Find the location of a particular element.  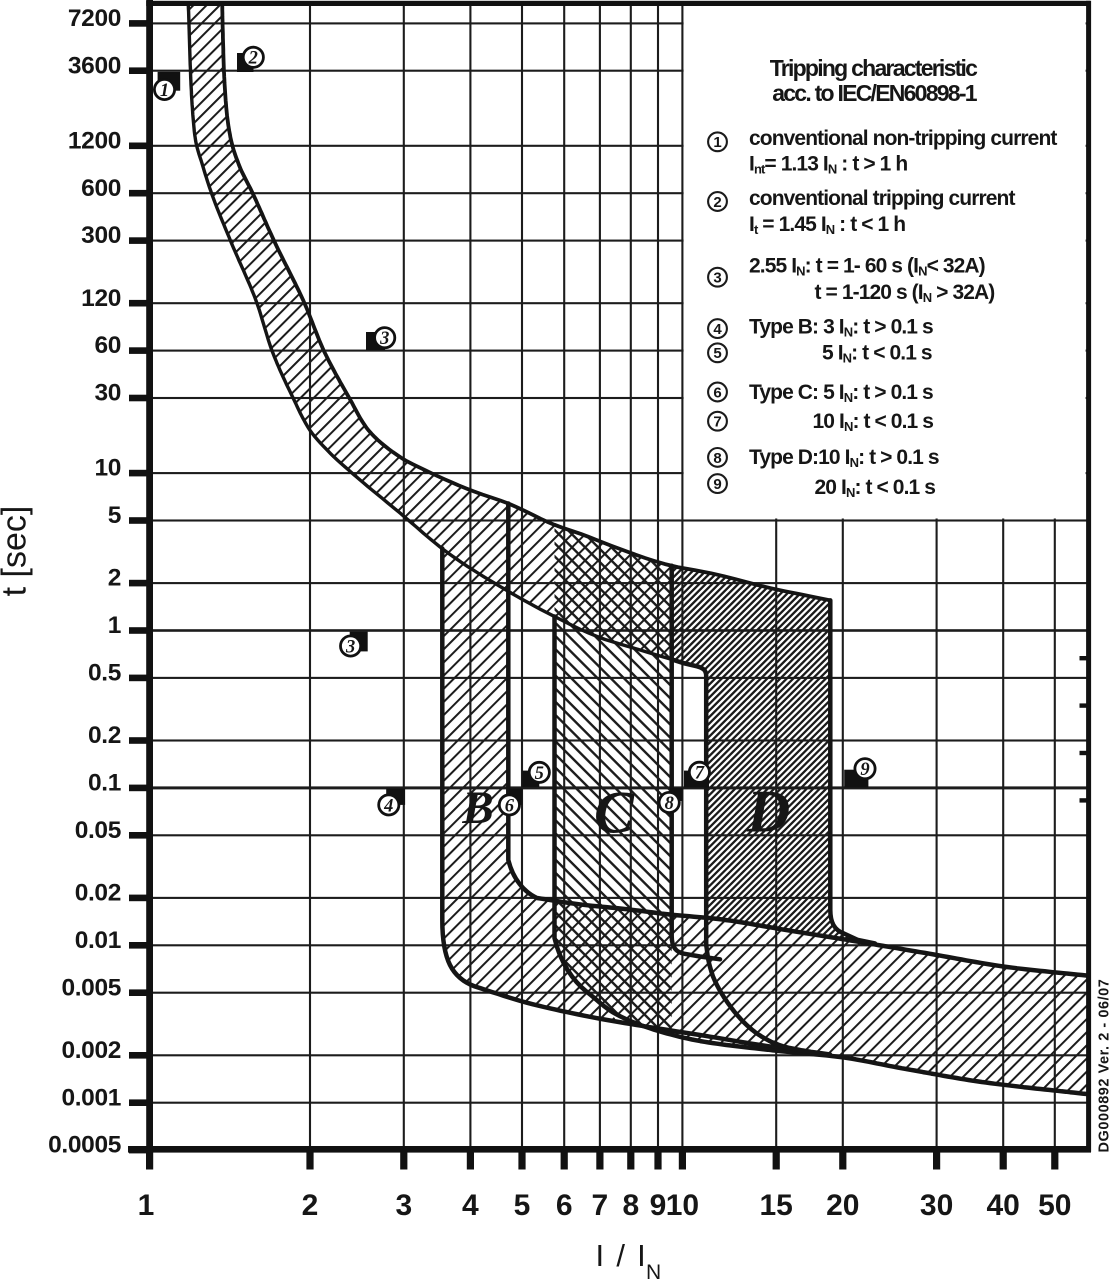

svg-text: Type D:10 IN: t > 0.1 s is located at coordinates (844, 458).